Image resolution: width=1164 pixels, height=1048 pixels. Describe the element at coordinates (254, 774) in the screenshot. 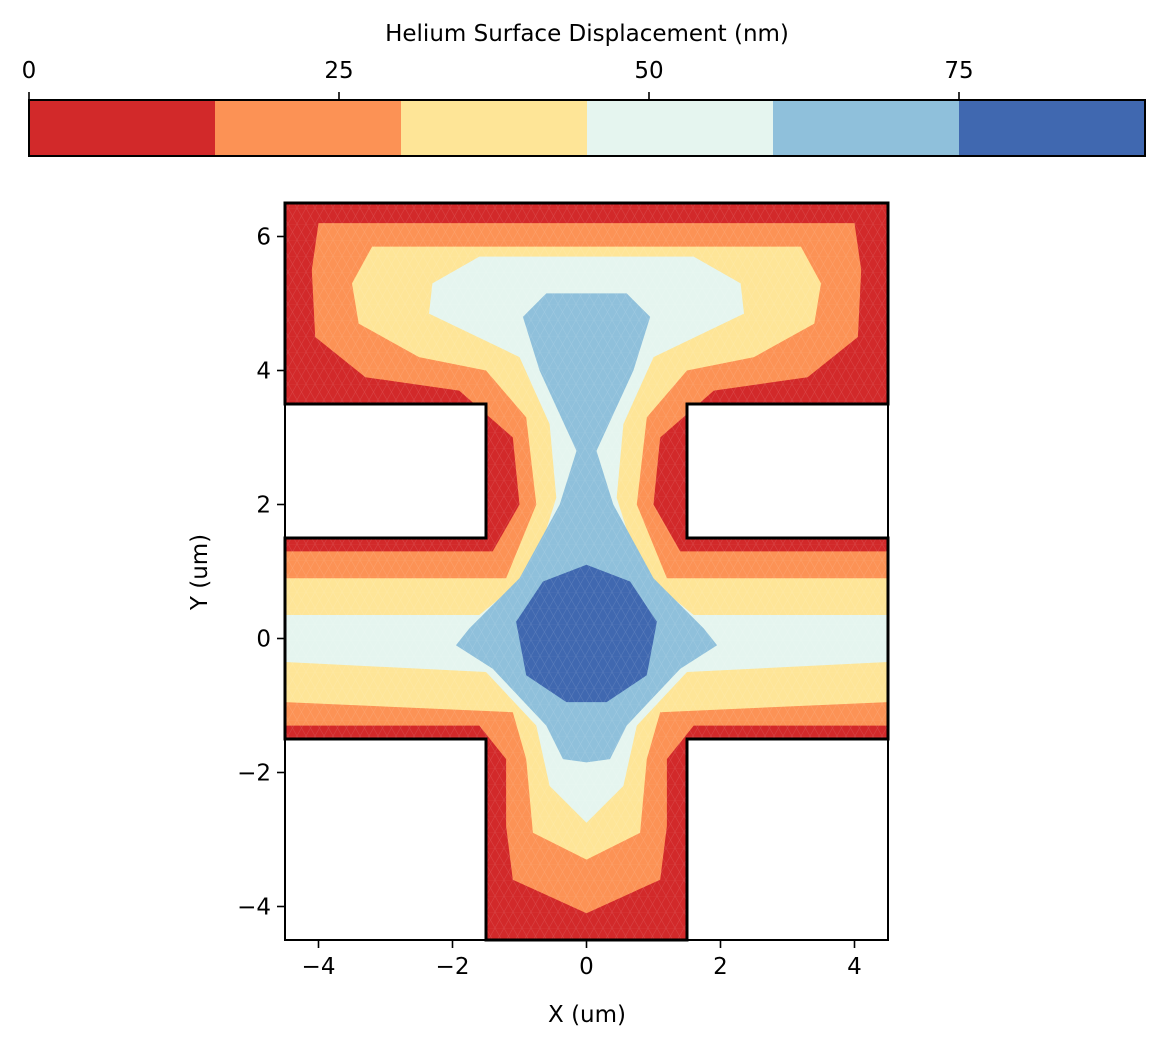

I see `y-tick-label: −2` at that location.